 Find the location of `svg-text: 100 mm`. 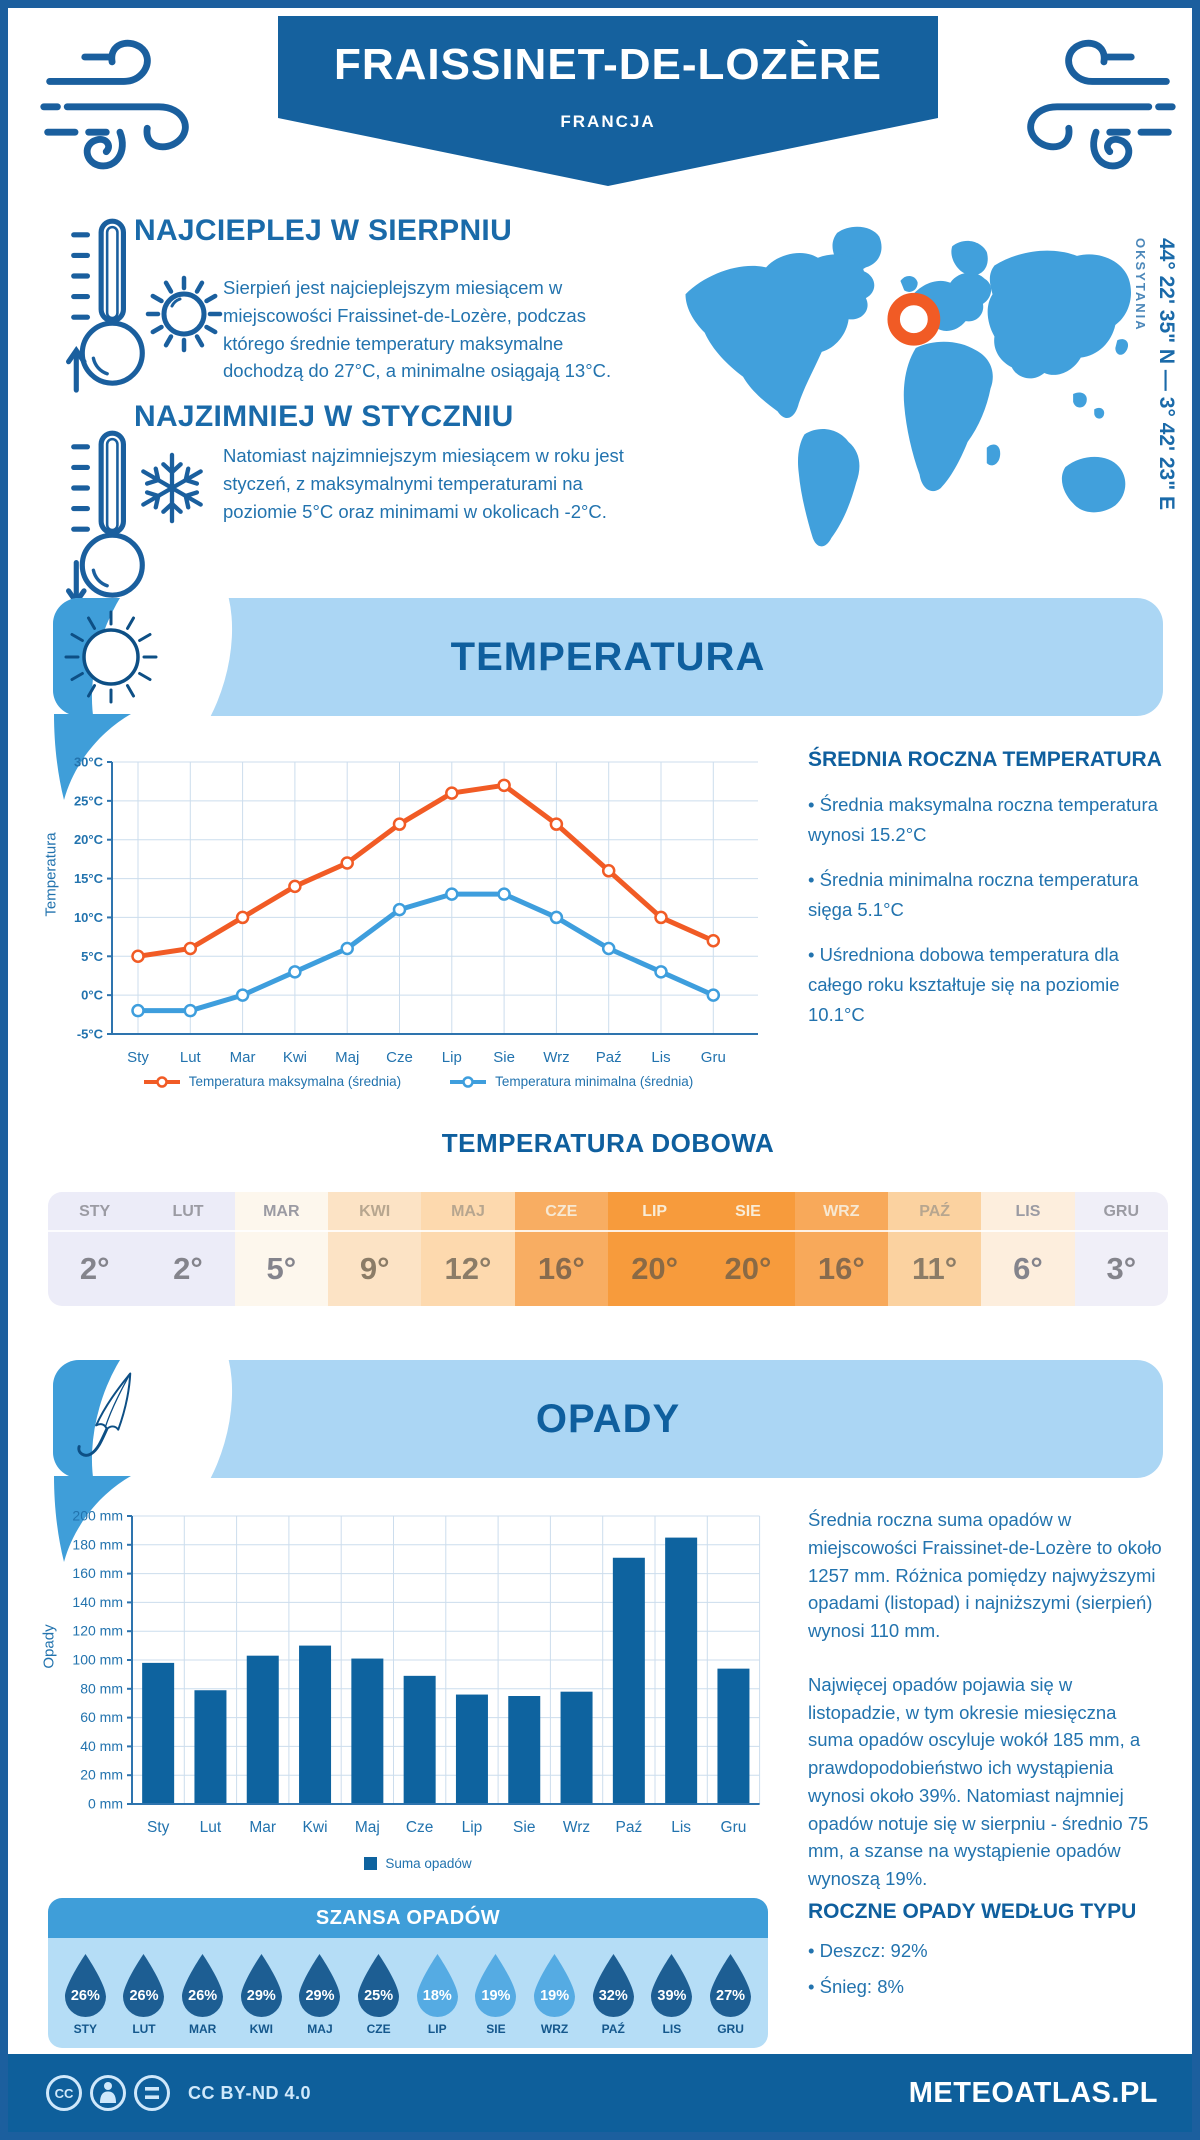

svg-text: 100 mm is located at coordinates (97, 1660).